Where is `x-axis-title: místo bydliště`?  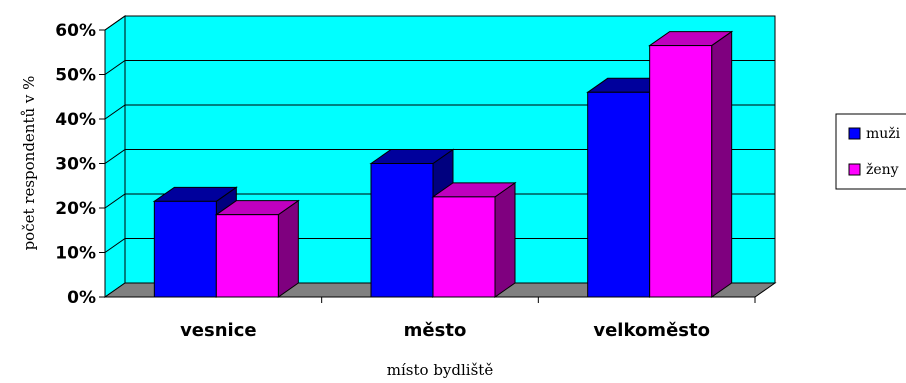 x-axis-title: místo bydliště is located at coordinates (440, 370).